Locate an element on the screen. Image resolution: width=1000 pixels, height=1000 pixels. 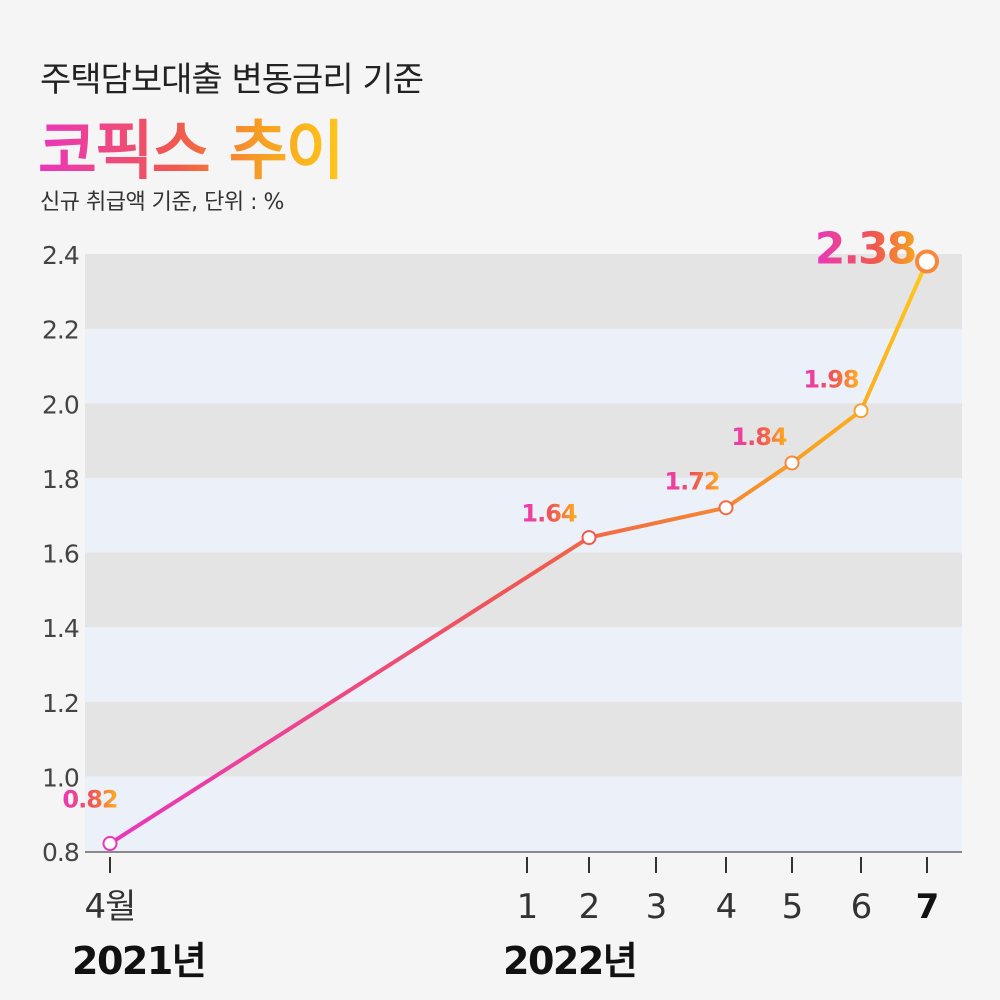
data-label: 1.72 is located at coordinates (691, 482).